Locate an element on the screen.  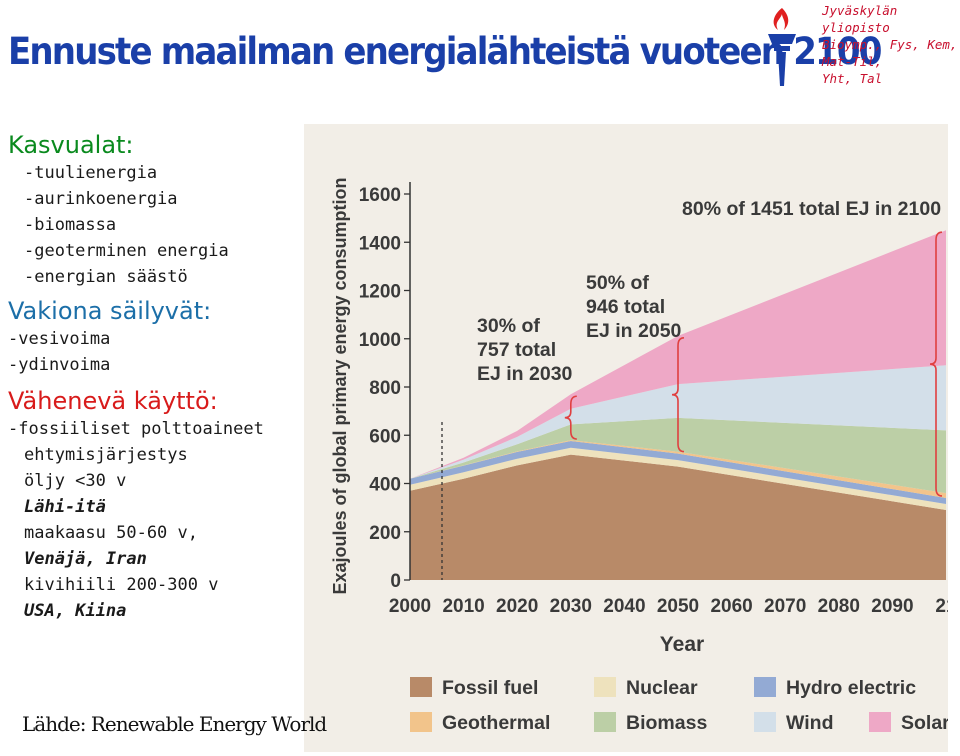
legend-label: Biomass is located at coordinates (666, 723).